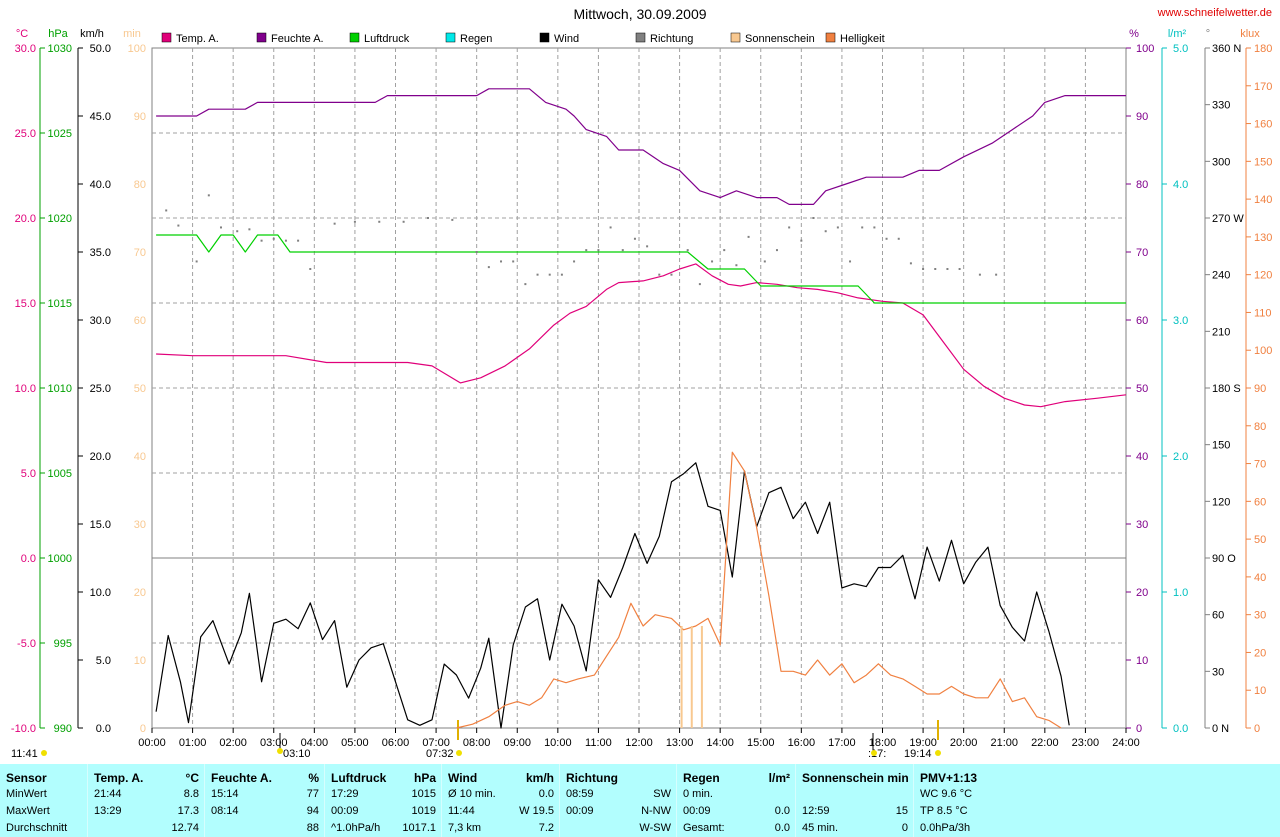 Image resolution: width=1280 pixels, height=837 pixels. I want to click on lux-tick: 10, so click(1260, 691).